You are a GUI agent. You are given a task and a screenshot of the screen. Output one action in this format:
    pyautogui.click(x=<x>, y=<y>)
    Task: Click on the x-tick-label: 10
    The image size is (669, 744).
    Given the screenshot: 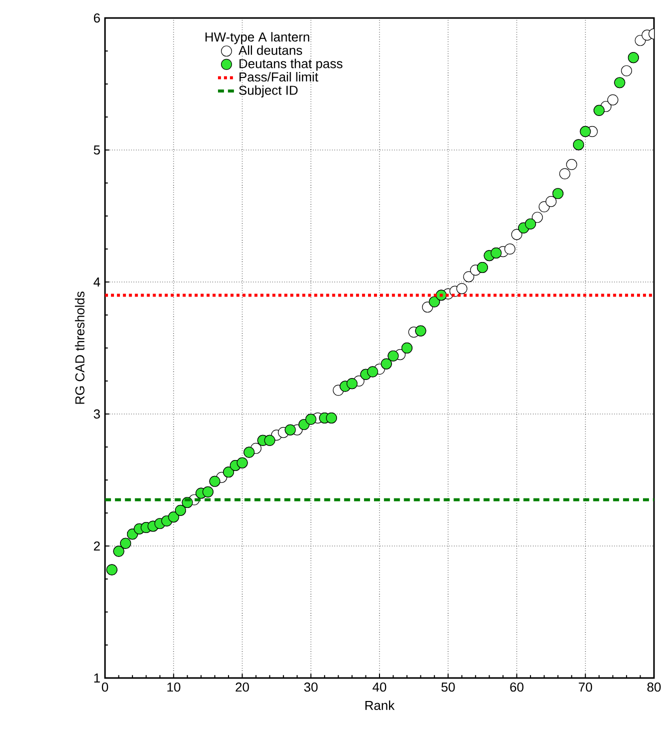 What is the action you would take?
    pyautogui.click(x=173, y=687)
    